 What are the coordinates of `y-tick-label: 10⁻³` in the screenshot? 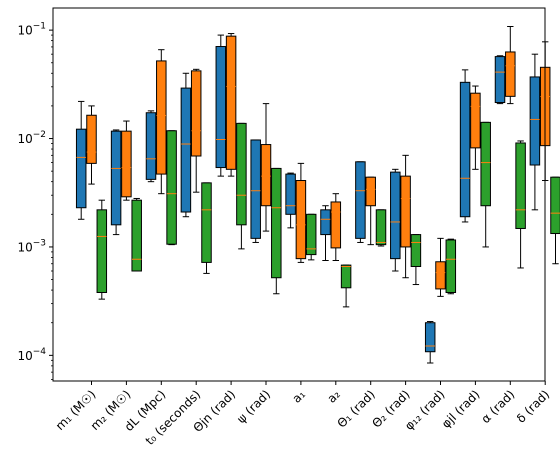 It's located at (31, 246).